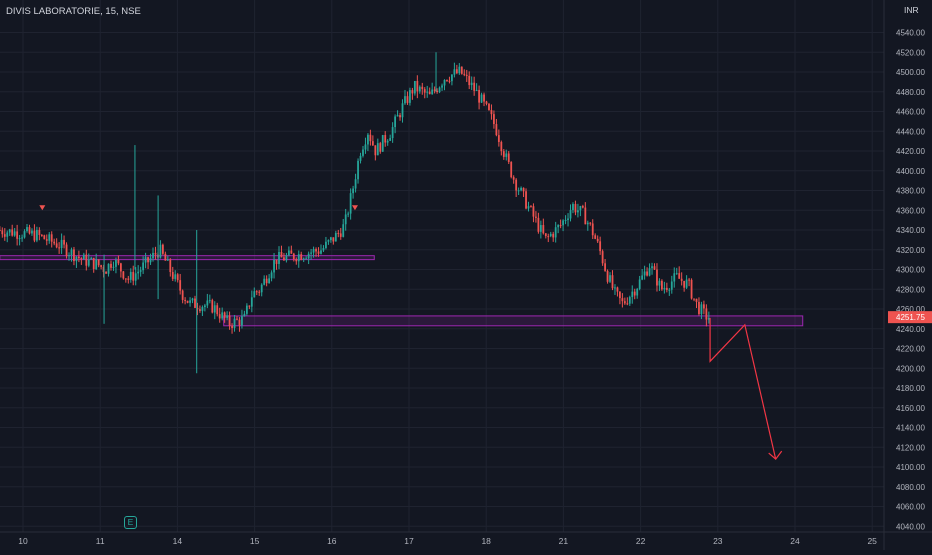 The width and height of the screenshot is (932, 555). I want to click on time-tick-label: 11, so click(100, 541).